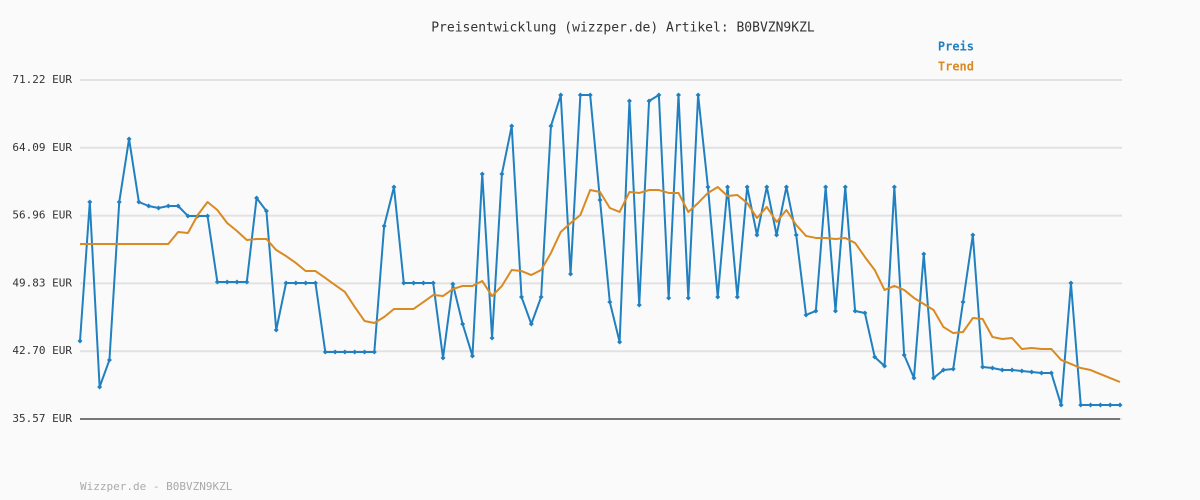 Image resolution: width=1200 pixels, height=500 pixels. What do you see at coordinates (42, 350) in the screenshot?
I see `y-tick-label: 42.70 EUR` at bounding box center [42, 350].